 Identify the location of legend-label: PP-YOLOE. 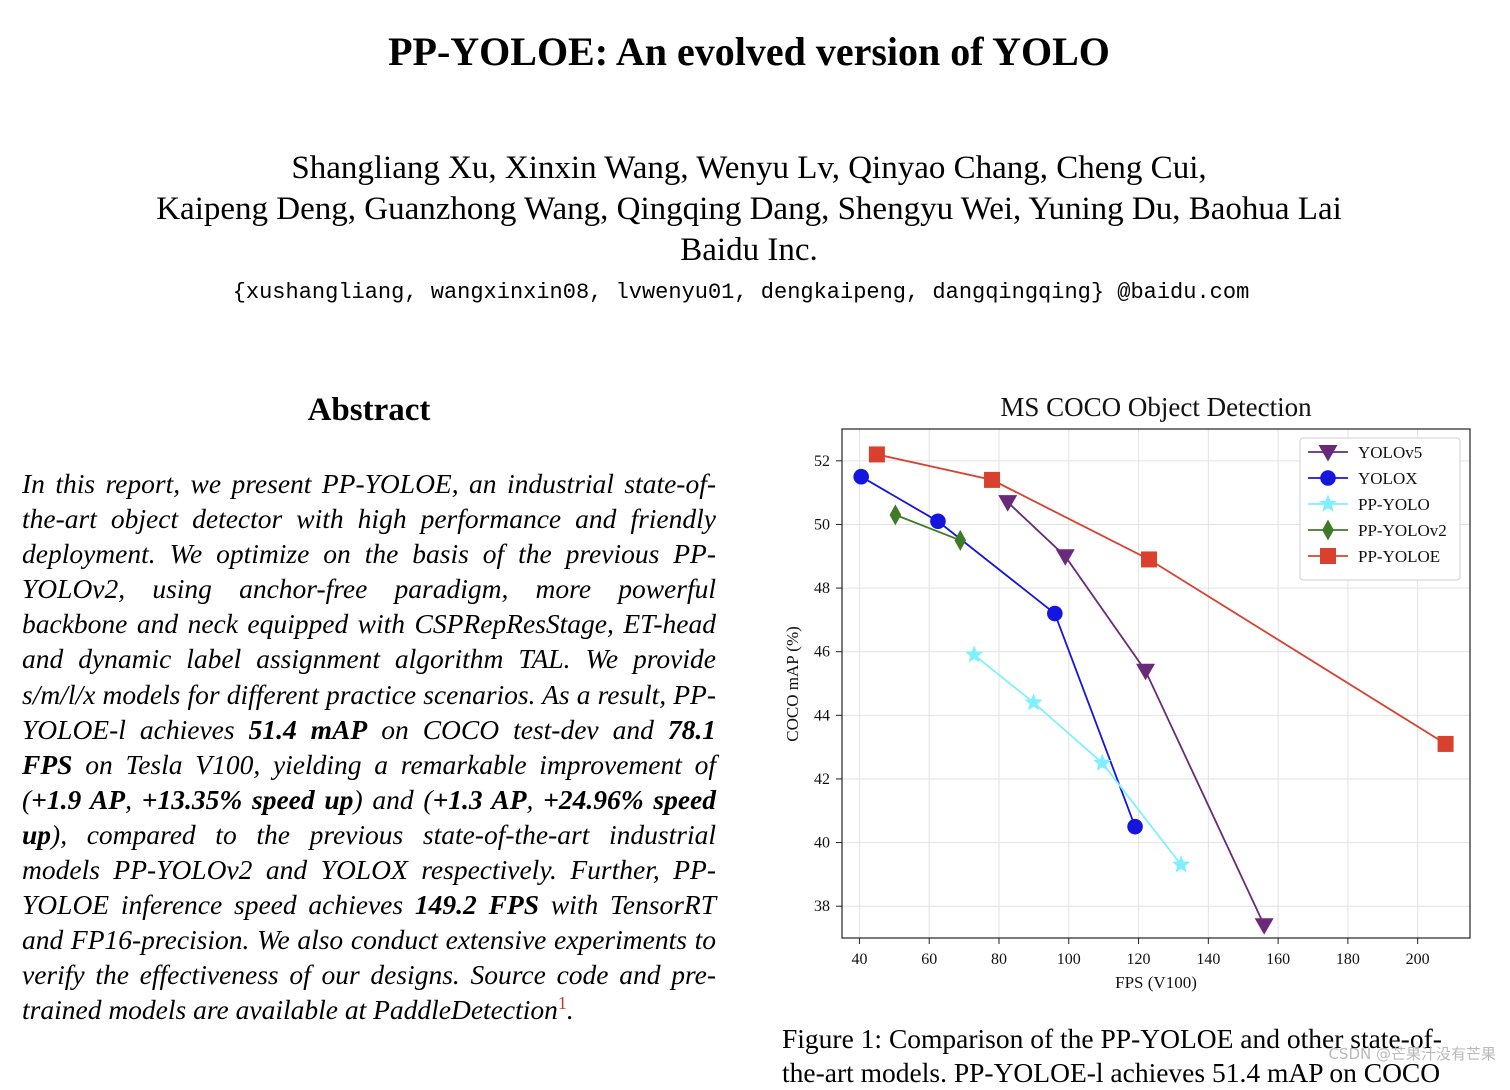
(1399, 556).